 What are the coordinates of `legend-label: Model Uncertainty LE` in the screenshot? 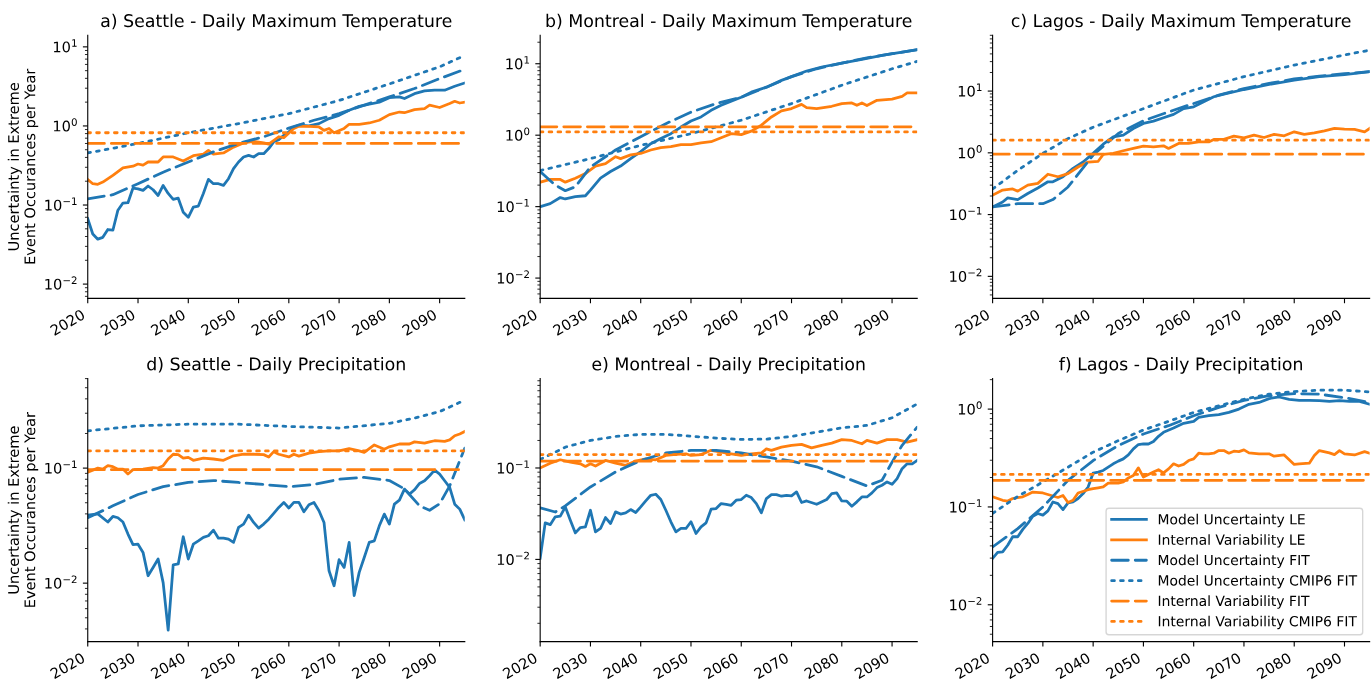 It's located at (1231, 520).